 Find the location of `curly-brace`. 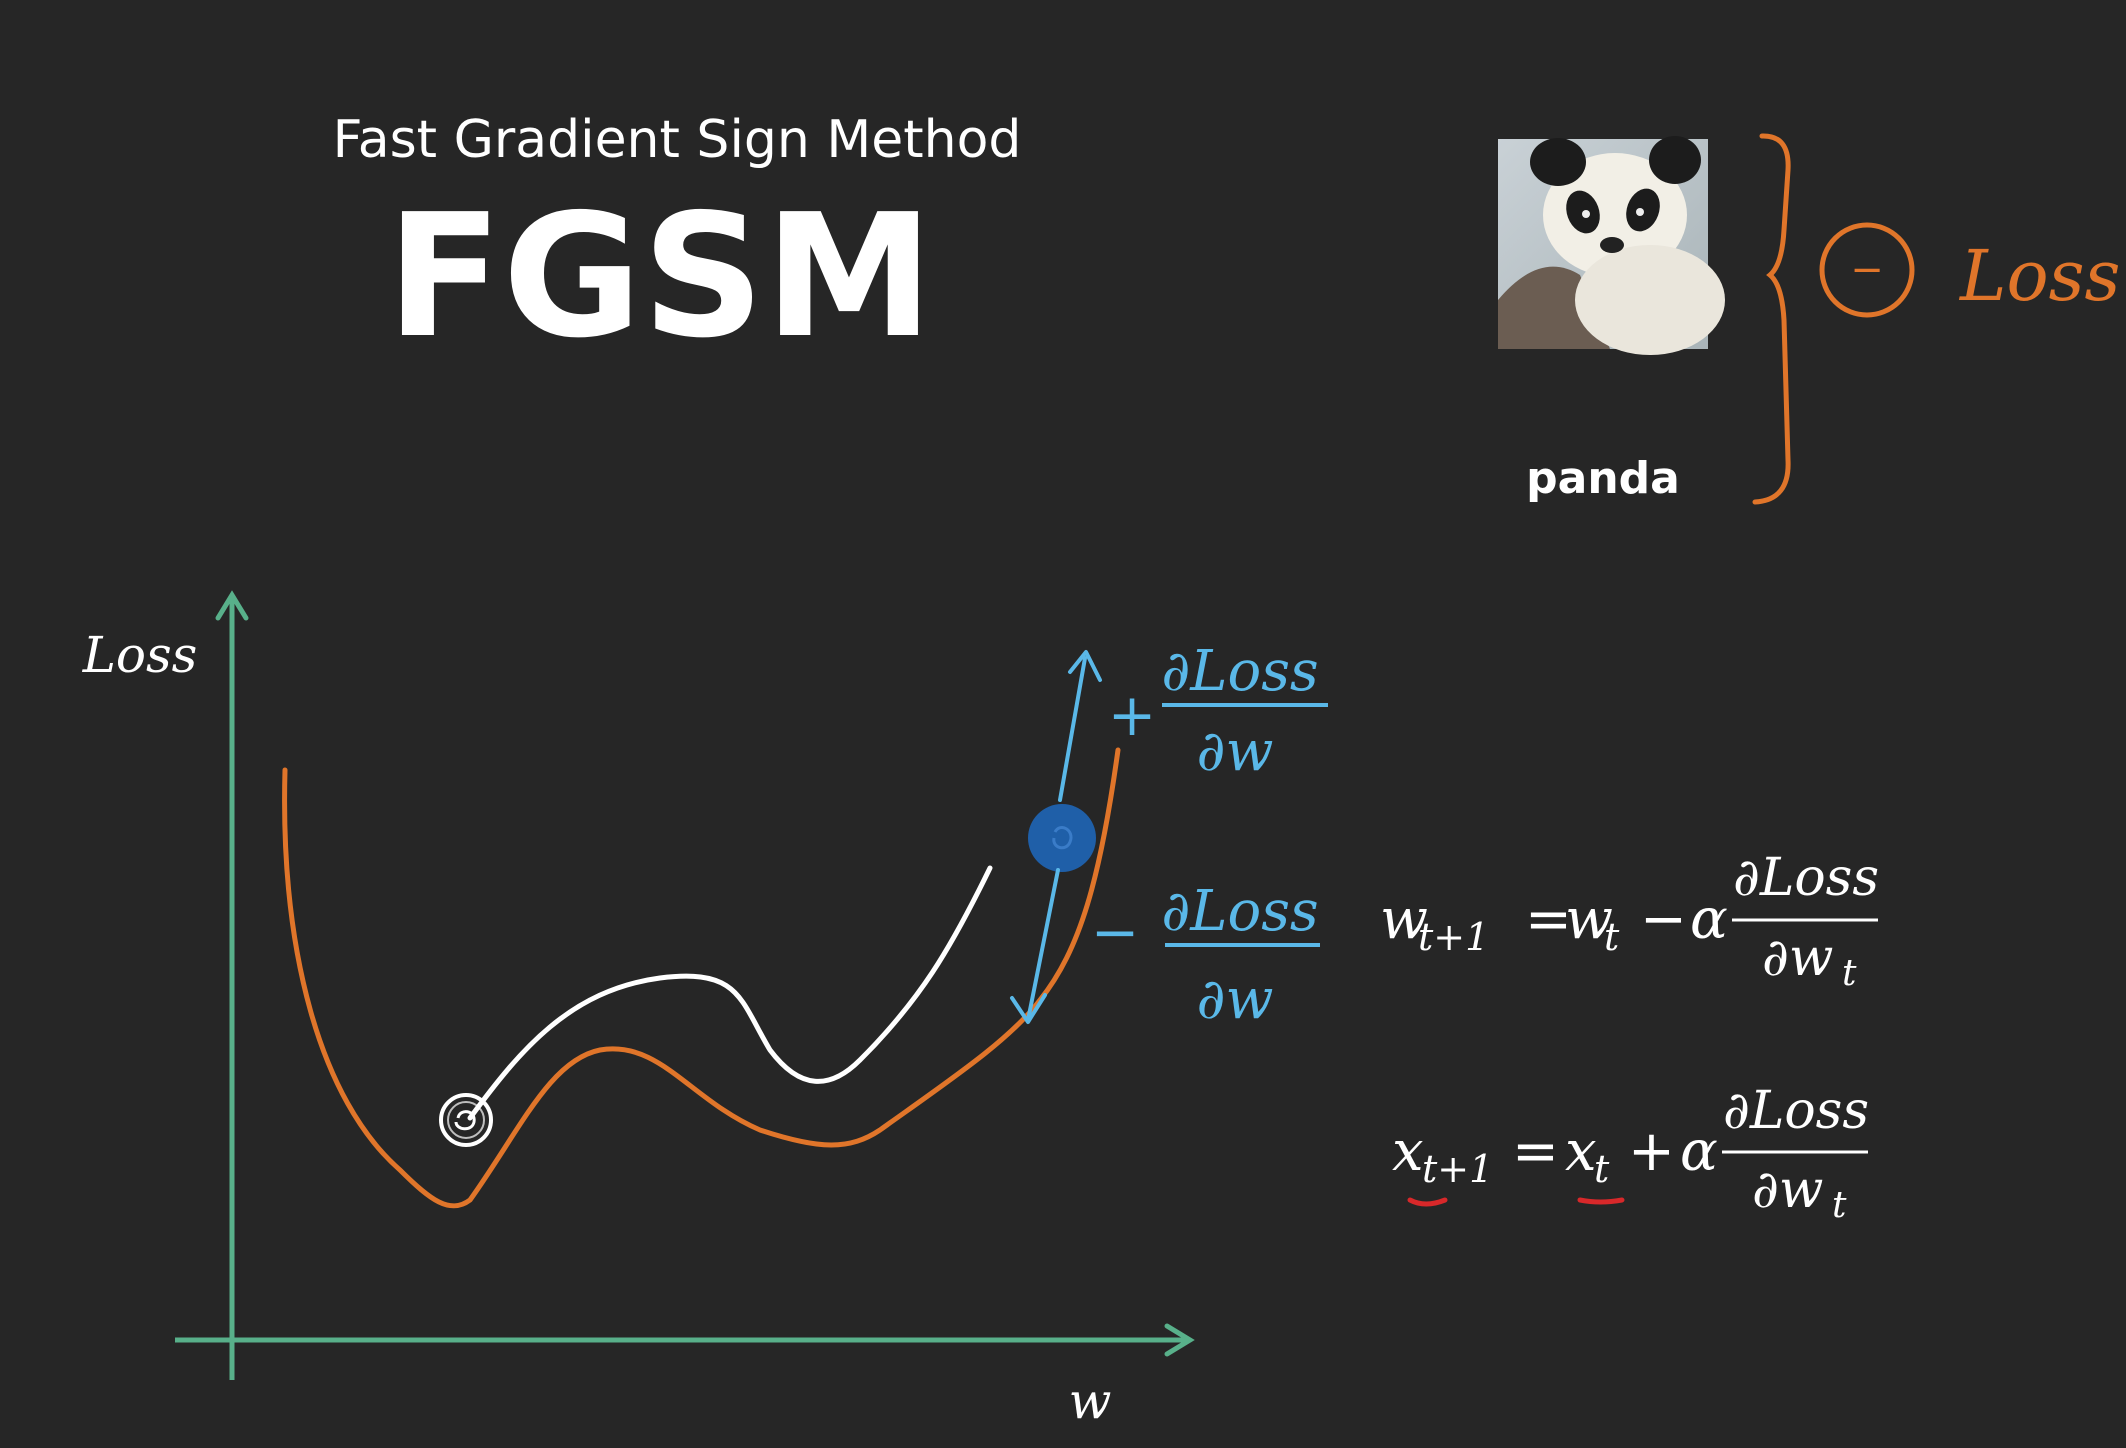

curly-brace is located at coordinates (1771, 319).